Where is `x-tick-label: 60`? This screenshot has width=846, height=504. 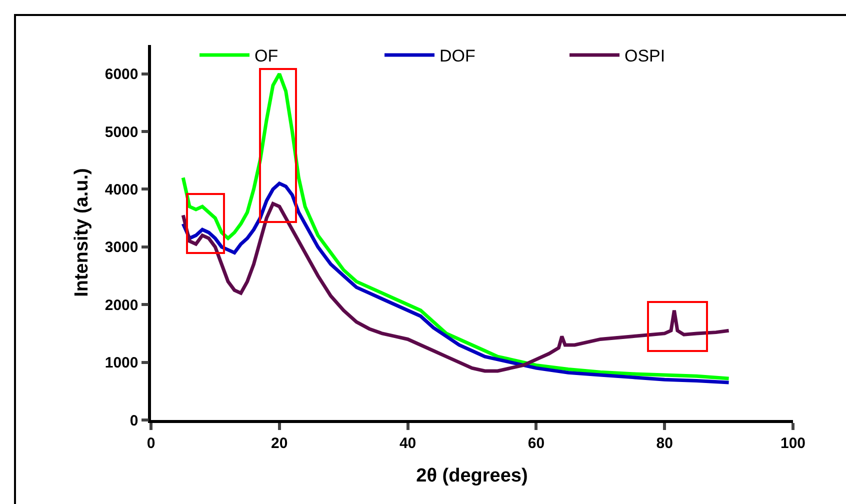 x-tick-label: 60 is located at coordinates (536, 443).